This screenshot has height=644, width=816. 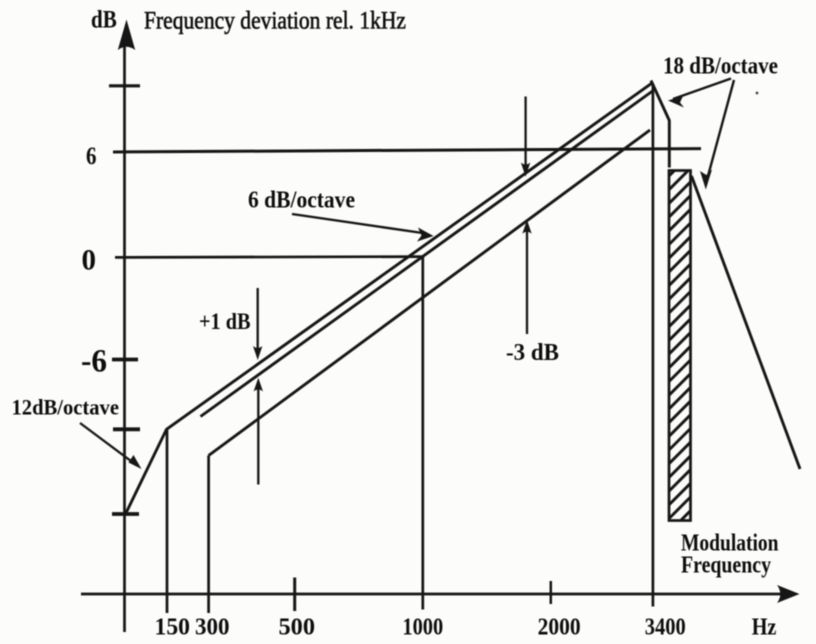 What do you see at coordinates (212, 628) in the screenshot?
I see `svg-text: 300` at bounding box center [212, 628].